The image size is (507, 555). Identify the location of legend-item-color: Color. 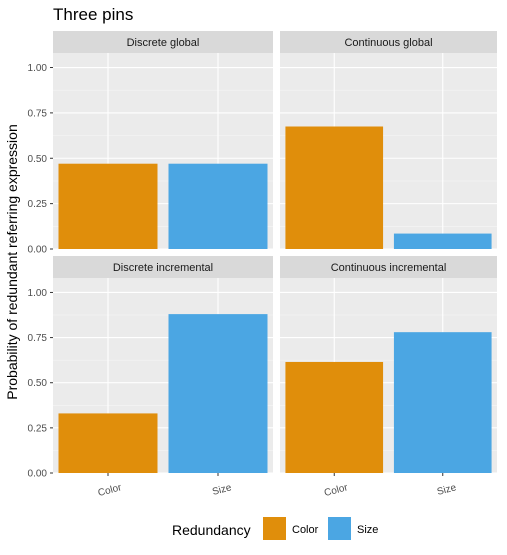
(291, 528).